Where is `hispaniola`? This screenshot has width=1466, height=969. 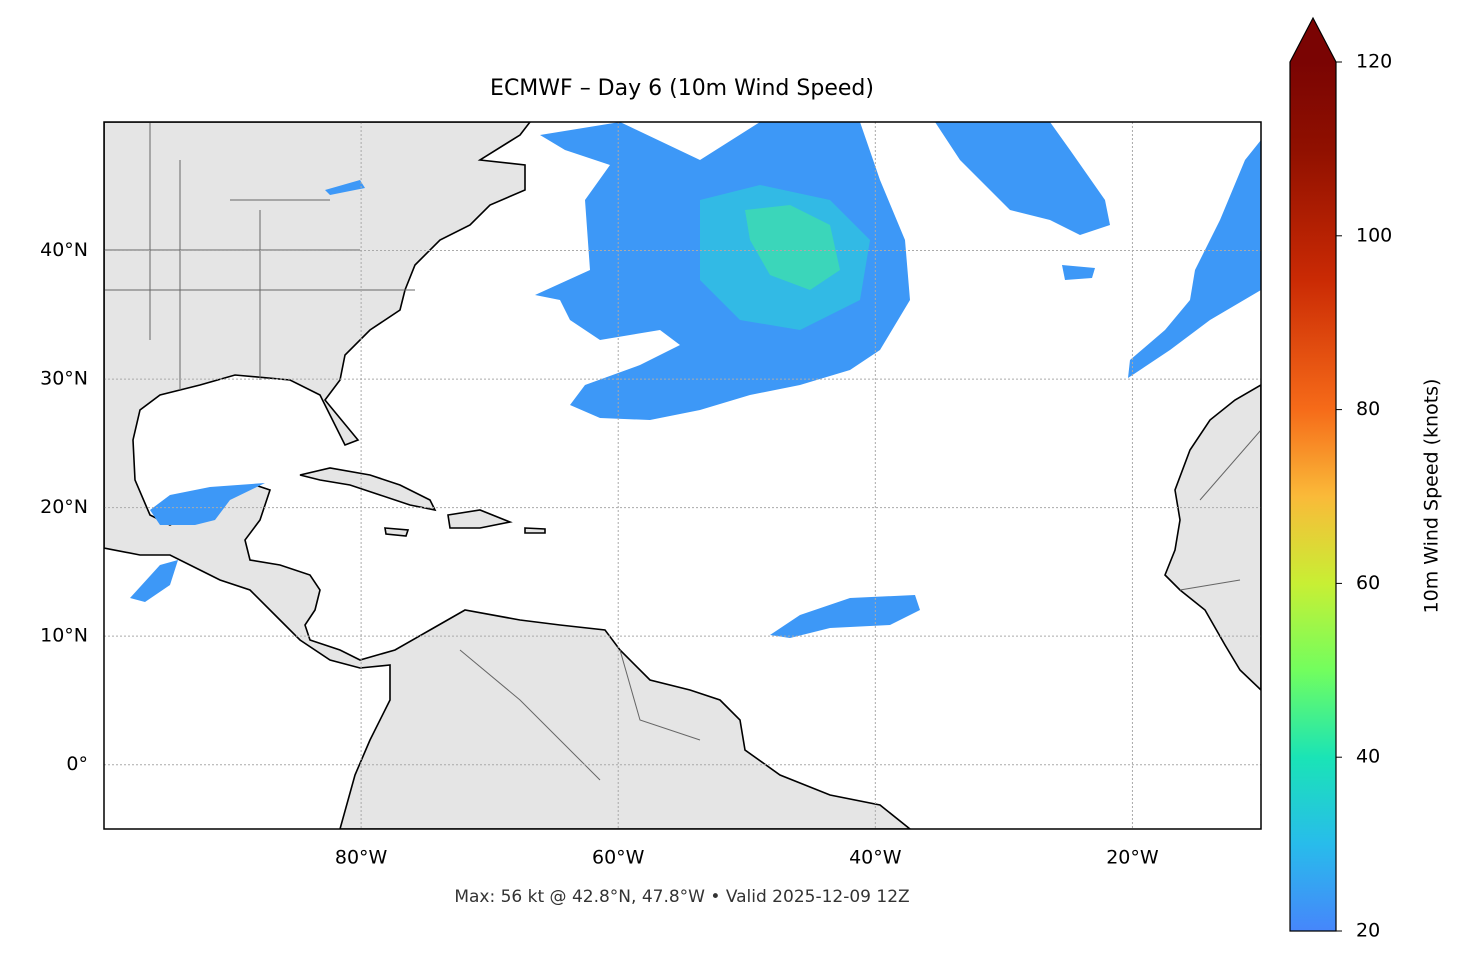 hispaniola is located at coordinates (480, 519).